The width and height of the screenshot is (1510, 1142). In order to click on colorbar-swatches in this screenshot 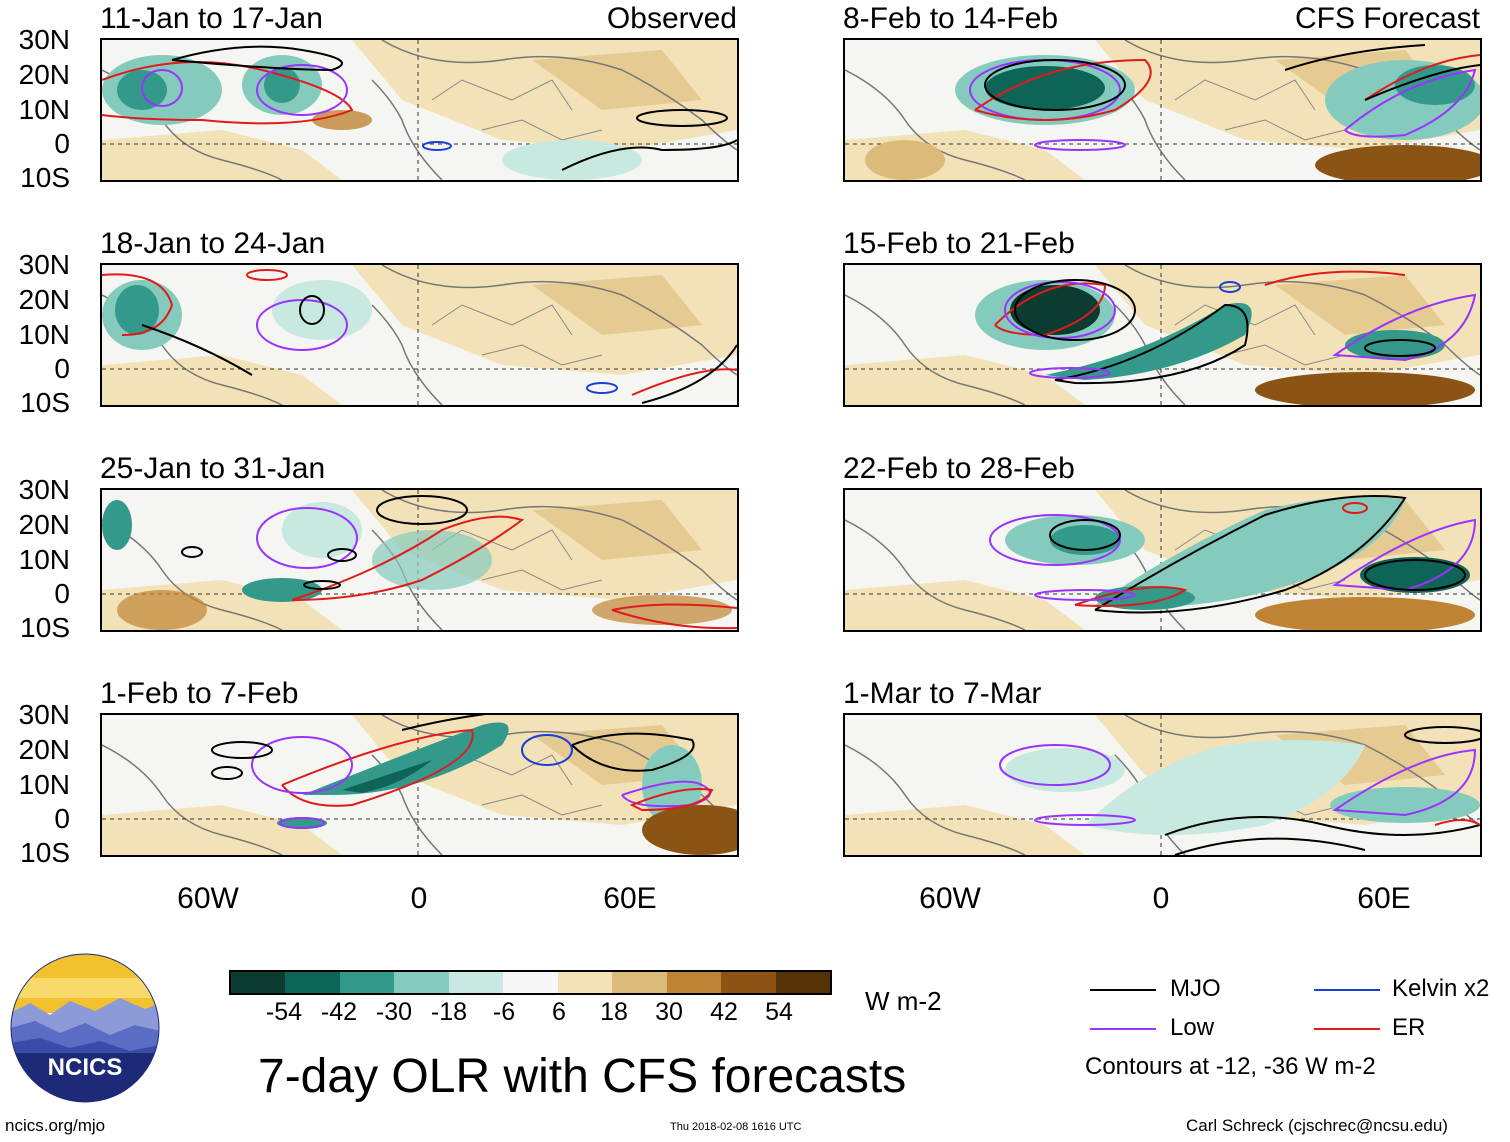, I will do `click(530, 982)`.